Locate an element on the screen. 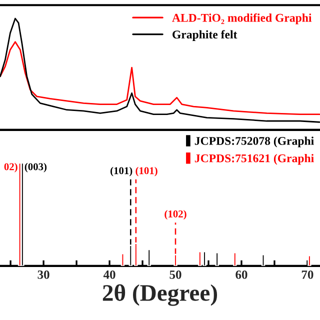 The height and width of the screenshot is (320, 320). series-label: 02) is located at coordinates (11, 167).